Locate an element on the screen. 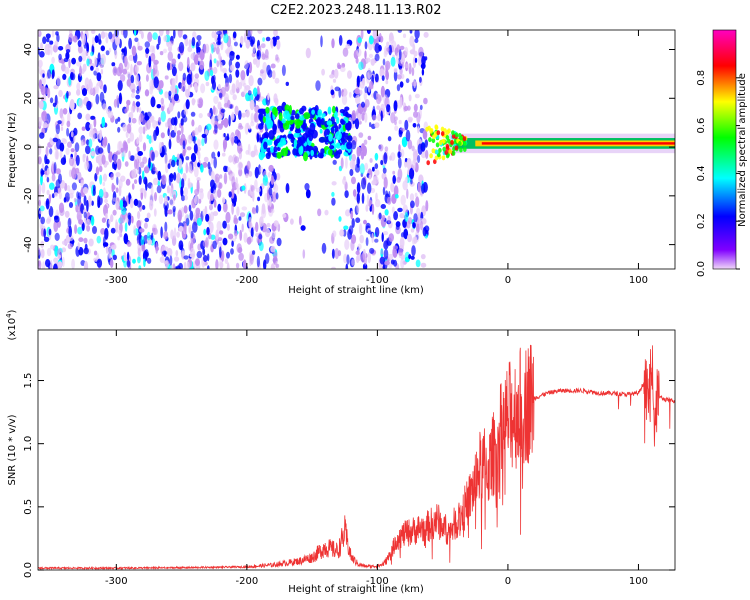 Image resolution: width=750 pixels, height=600 pixels. x-tick-label: 0 is located at coordinates (508, 280).